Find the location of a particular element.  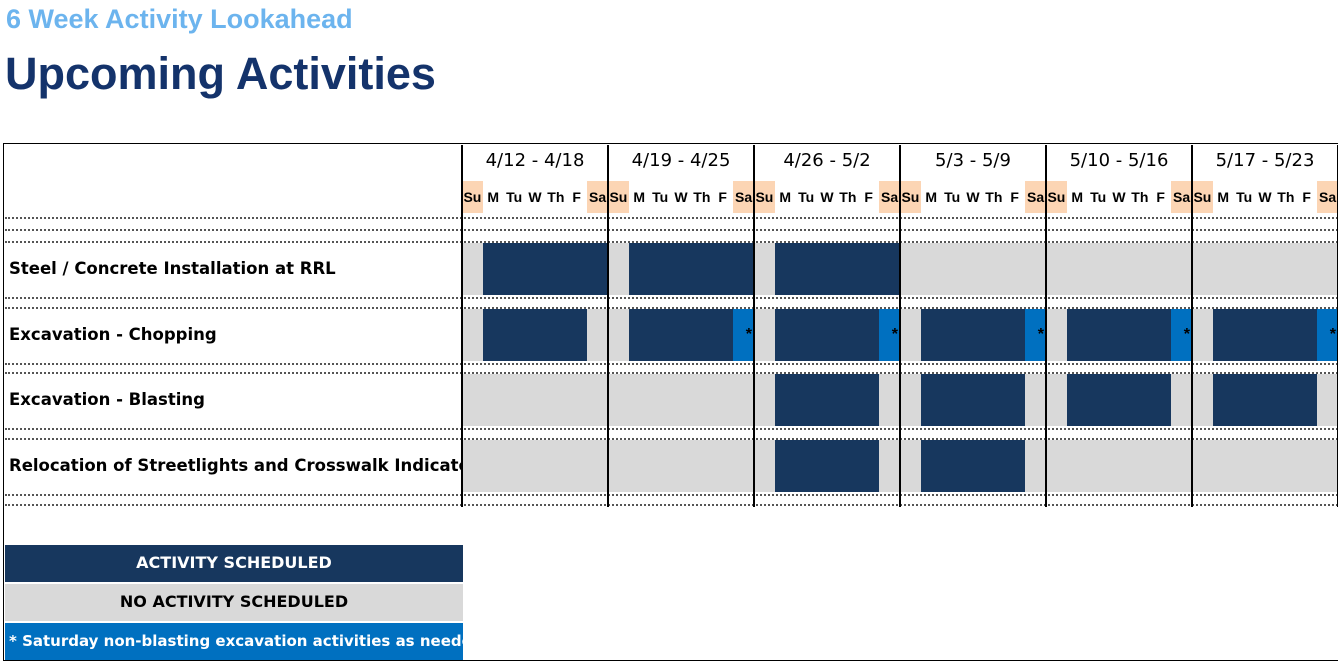

week-label: 4/12 - 4/18 is located at coordinates (535, 160).